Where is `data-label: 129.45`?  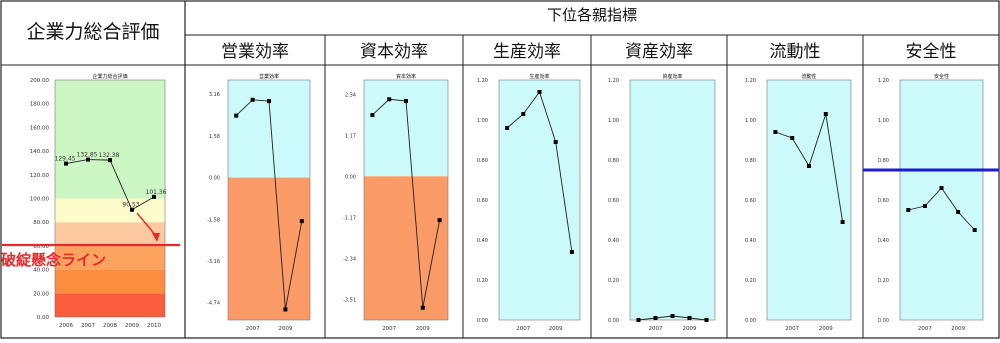 data-label: 129.45 is located at coordinates (65, 159).